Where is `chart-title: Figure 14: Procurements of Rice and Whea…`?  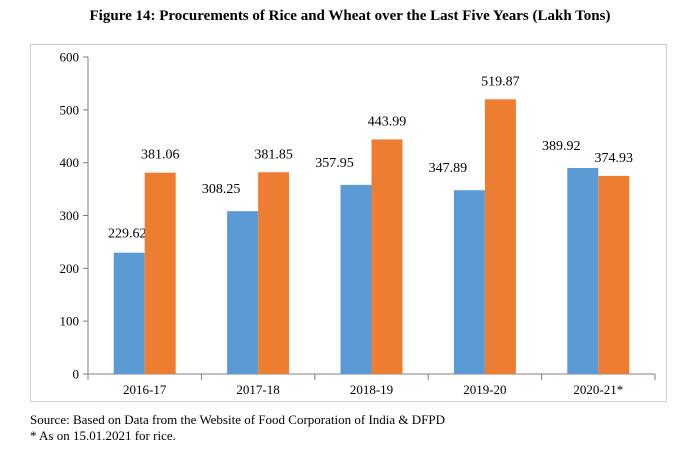
chart-title: Figure 14: Procurements of Rice and Whea… is located at coordinates (350, 16).